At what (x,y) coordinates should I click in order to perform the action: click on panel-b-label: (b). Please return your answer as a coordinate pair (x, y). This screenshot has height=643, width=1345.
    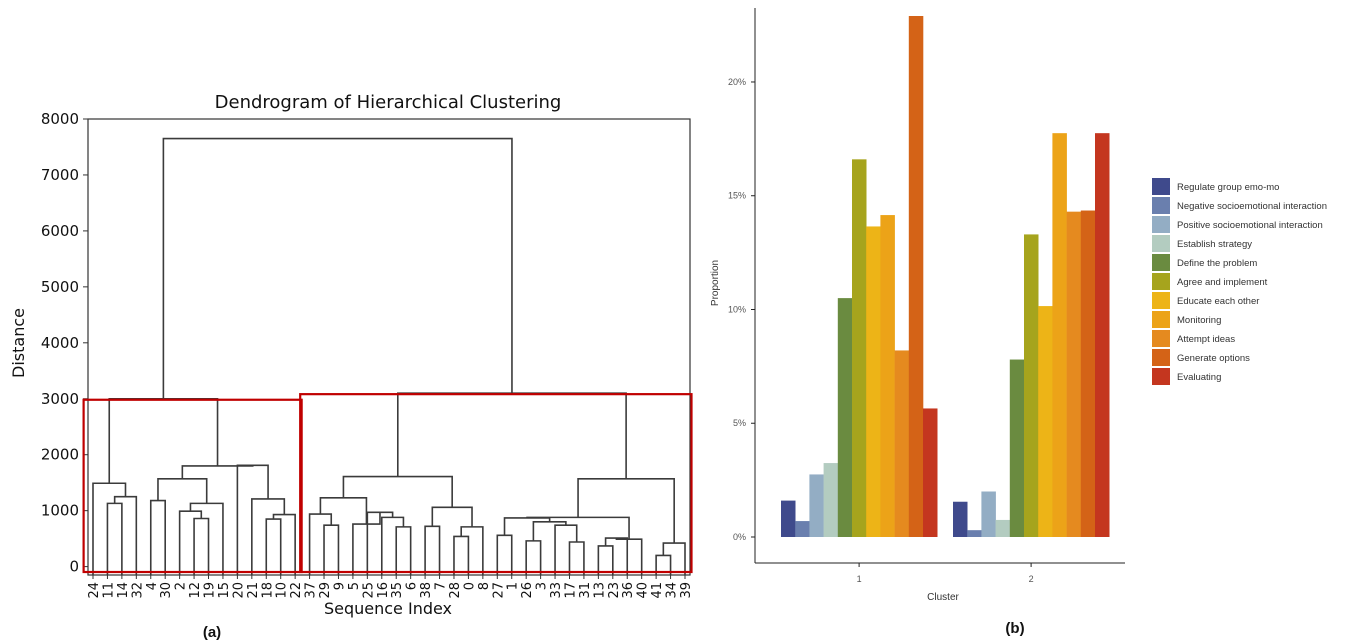
    Looking at the image, I should click on (1014, 628).